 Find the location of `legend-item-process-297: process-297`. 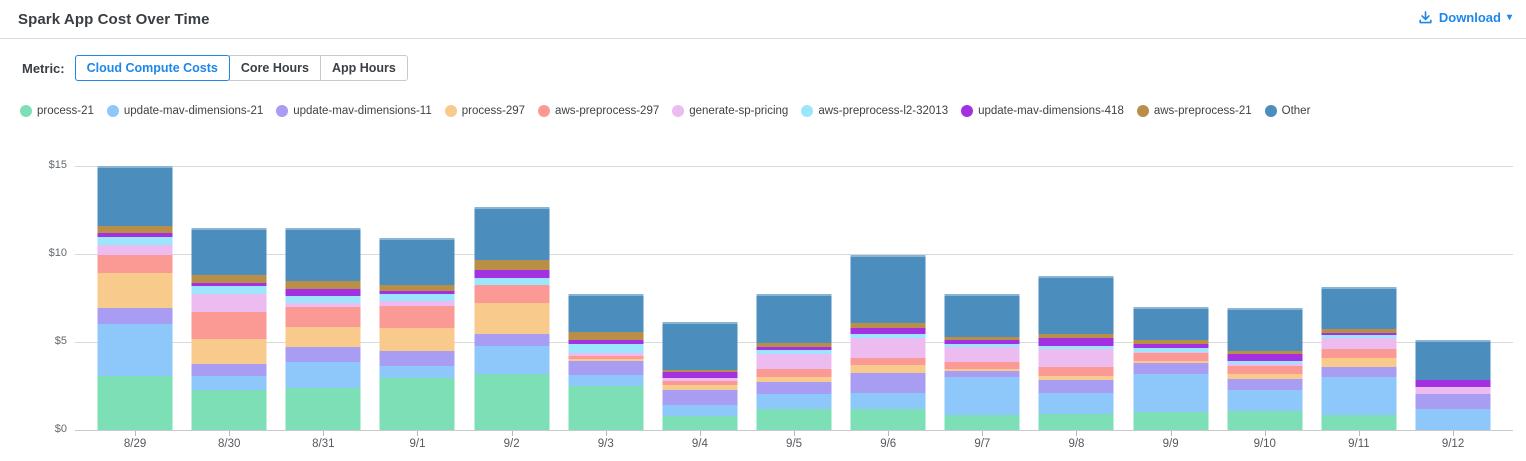

legend-item-process-297: process-297 is located at coordinates (484, 111).